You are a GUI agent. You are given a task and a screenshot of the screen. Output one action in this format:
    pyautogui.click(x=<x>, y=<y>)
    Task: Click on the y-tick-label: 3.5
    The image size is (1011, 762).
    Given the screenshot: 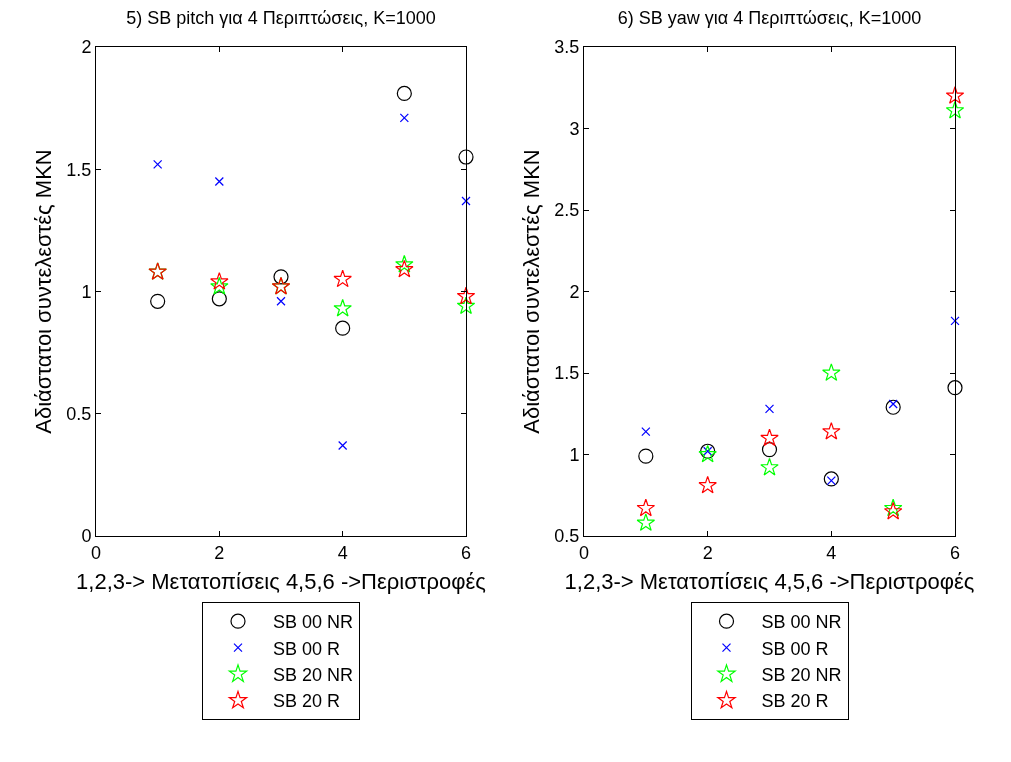 What is the action you would take?
    pyautogui.click(x=567, y=47)
    